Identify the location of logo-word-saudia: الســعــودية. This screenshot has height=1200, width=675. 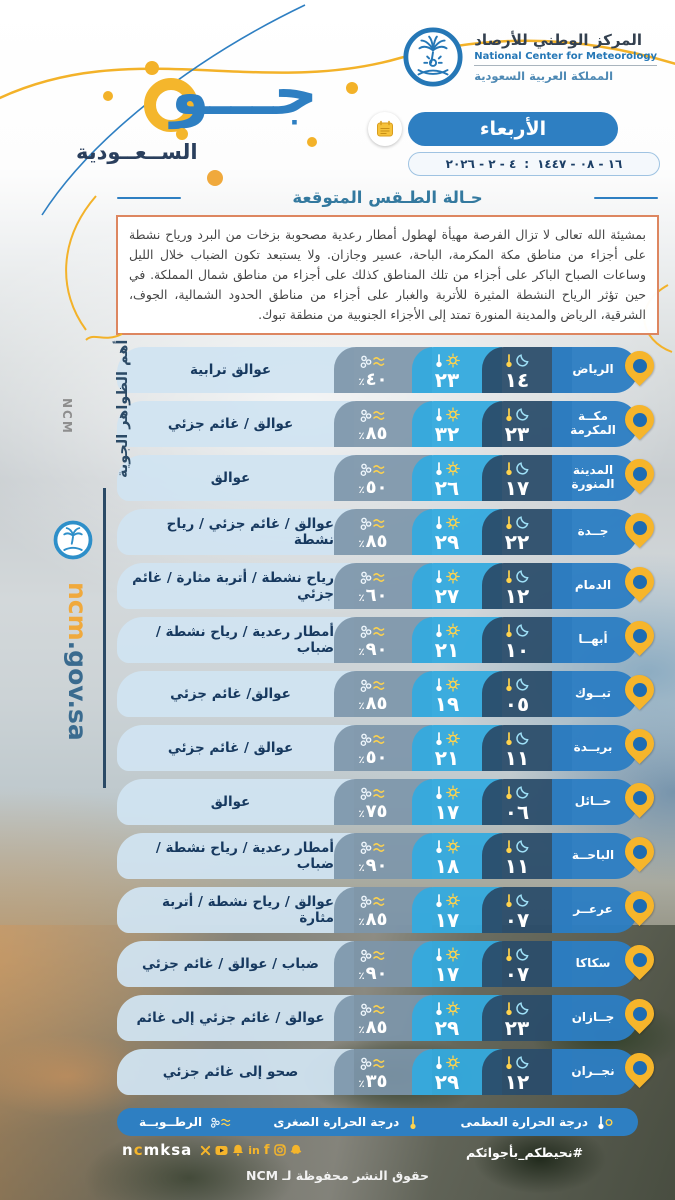
(137, 152).